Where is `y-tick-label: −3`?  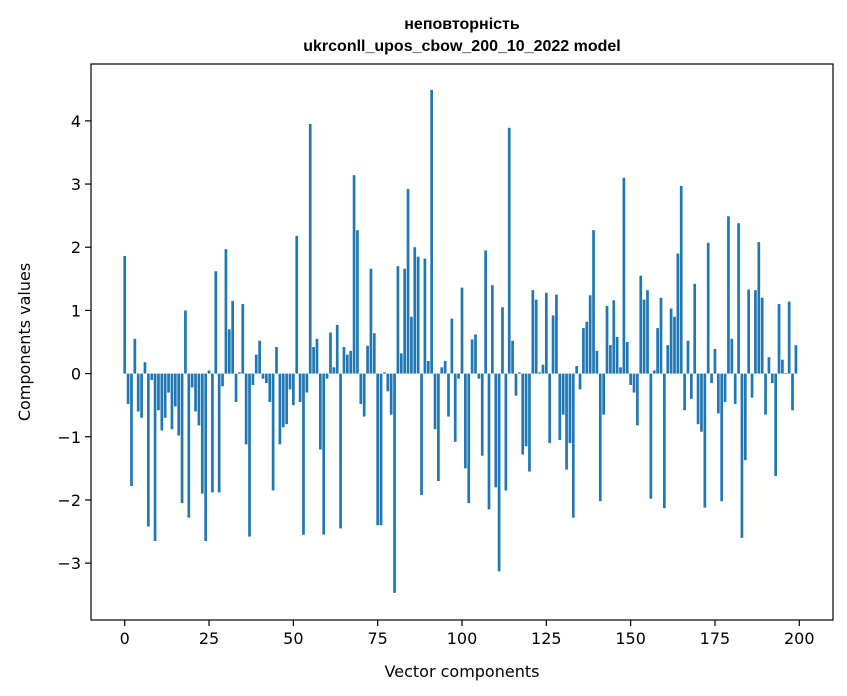
y-tick-label: −3 is located at coordinates (69, 563).